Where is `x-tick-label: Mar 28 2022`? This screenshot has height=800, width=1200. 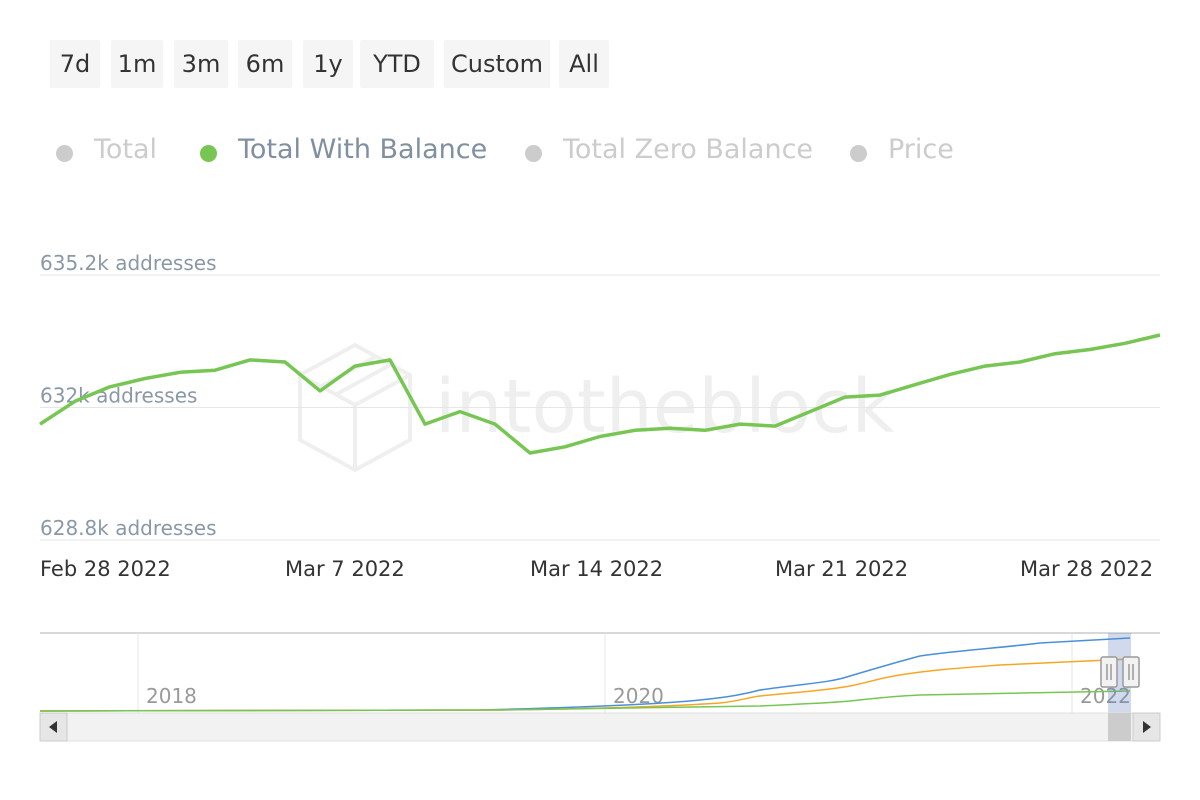 x-tick-label: Mar 28 2022 is located at coordinates (1086, 569).